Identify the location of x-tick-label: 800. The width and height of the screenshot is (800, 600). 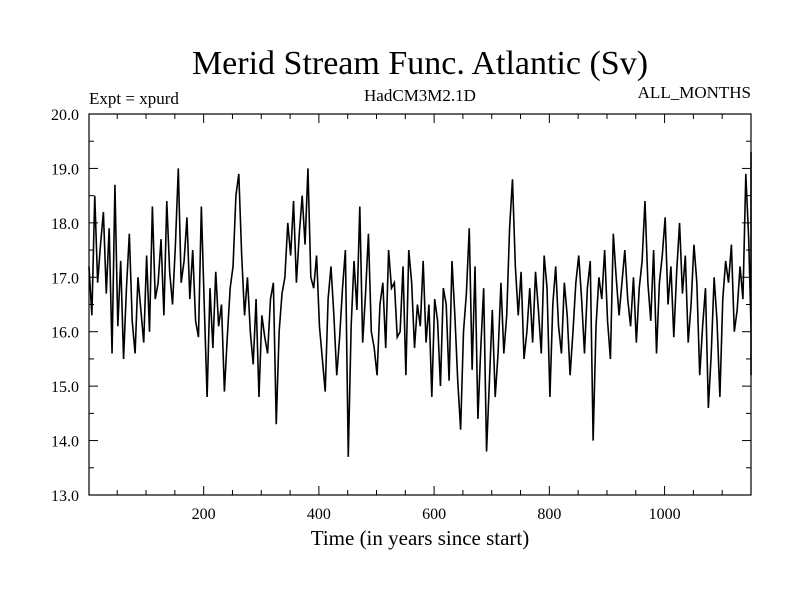
(549, 514).